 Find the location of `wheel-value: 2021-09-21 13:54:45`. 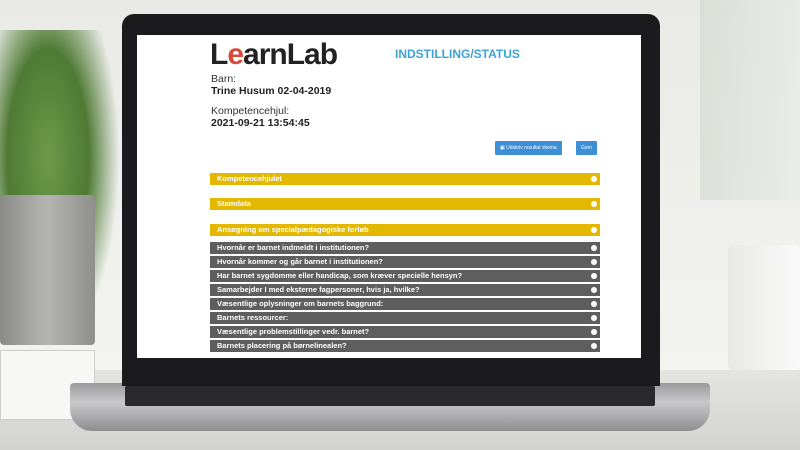

wheel-value: 2021-09-21 13:54:45 is located at coordinates (260, 123).